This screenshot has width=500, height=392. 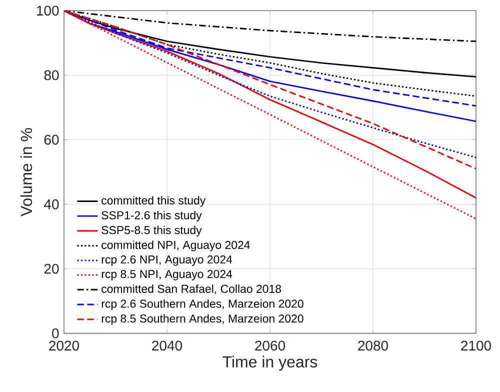 What do you see at coordinates (191, 289) in the screenshot?
I see `legend-label: committed San Rafael, Collao 2018` at bounding box center [191, 289].